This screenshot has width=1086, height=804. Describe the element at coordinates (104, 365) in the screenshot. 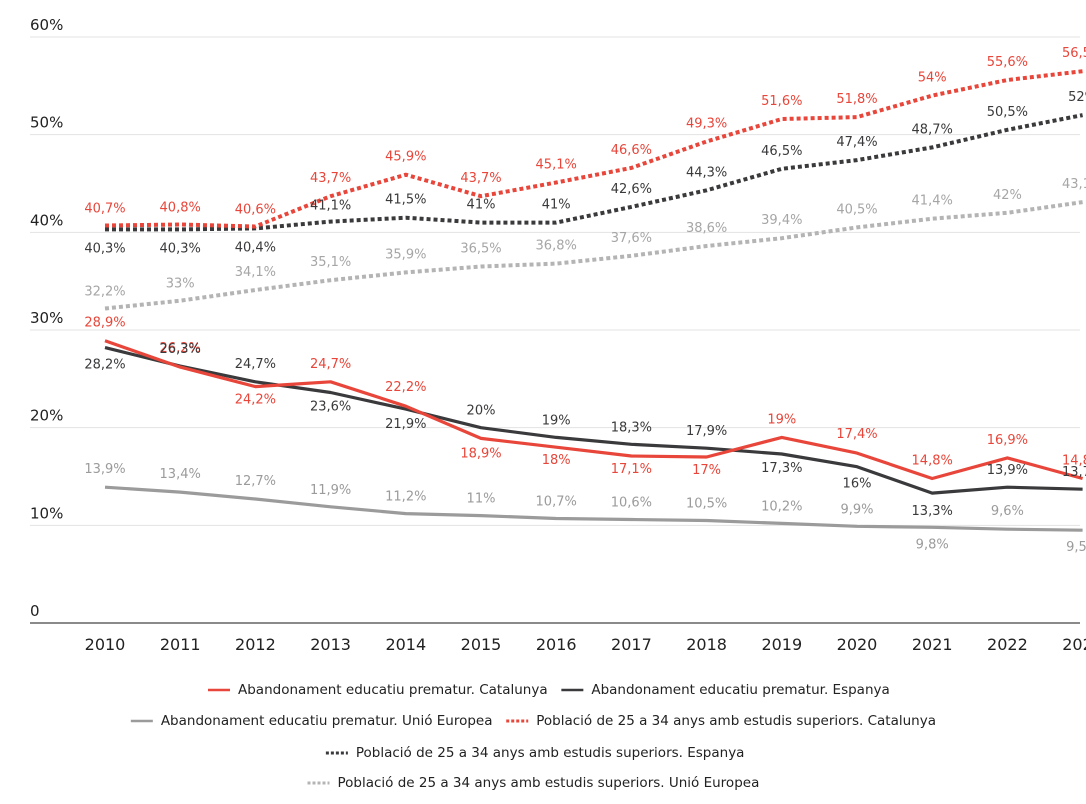

I see `data-label: 28,2%` at that location.